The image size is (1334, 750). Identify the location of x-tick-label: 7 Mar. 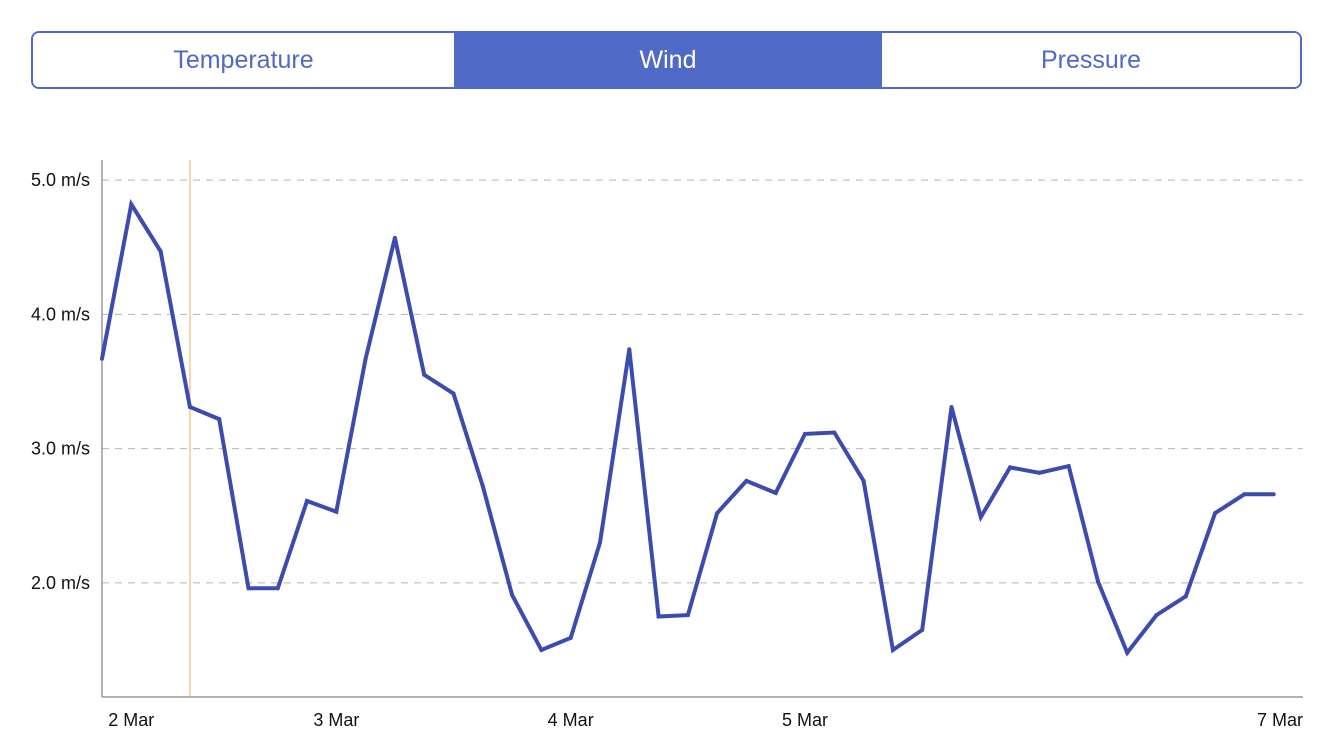
(1280, 720).